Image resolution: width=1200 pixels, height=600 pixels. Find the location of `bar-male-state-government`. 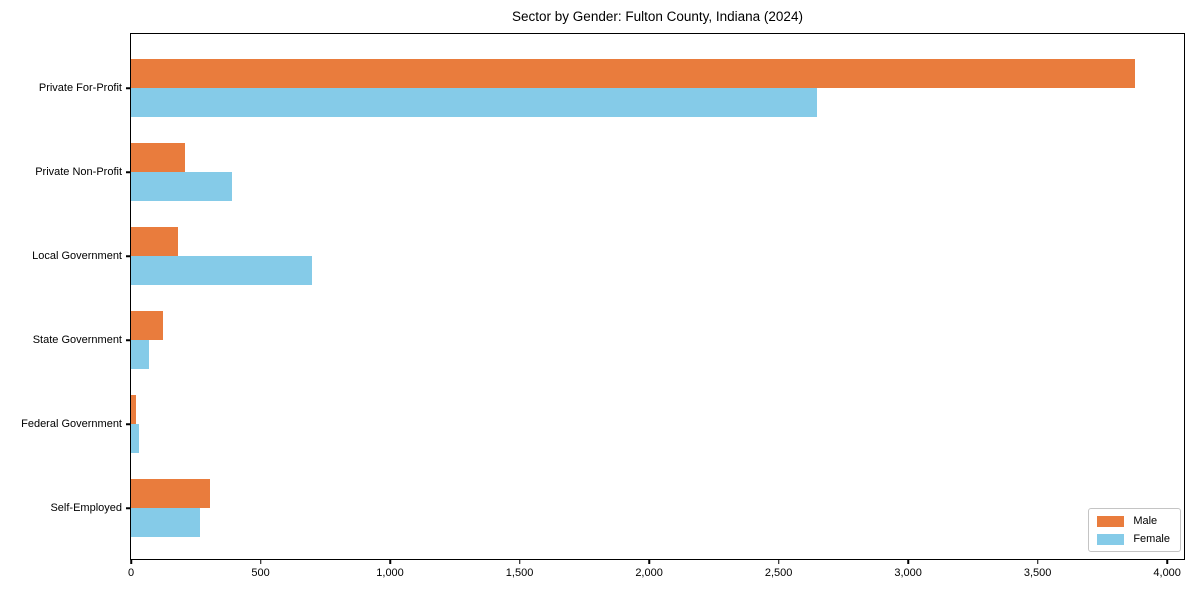

bar-male-state-government is located at coordinates (147, 325).